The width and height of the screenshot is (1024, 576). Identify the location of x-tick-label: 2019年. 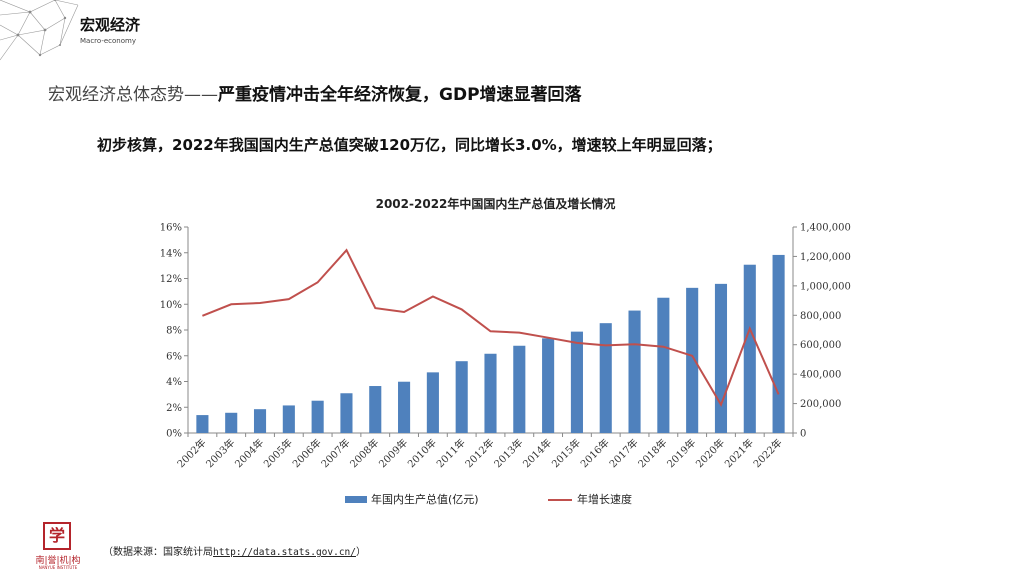
(681, 453).